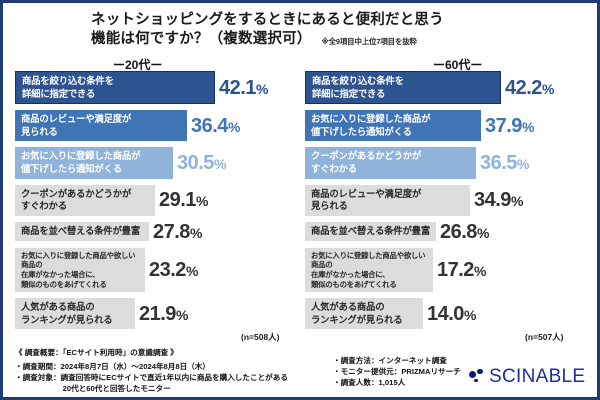 The image size is (600, 400). Describe the element at coordinates (461, 269) in the screenshot. I see `chart-value-label: 17.2%` at that location.